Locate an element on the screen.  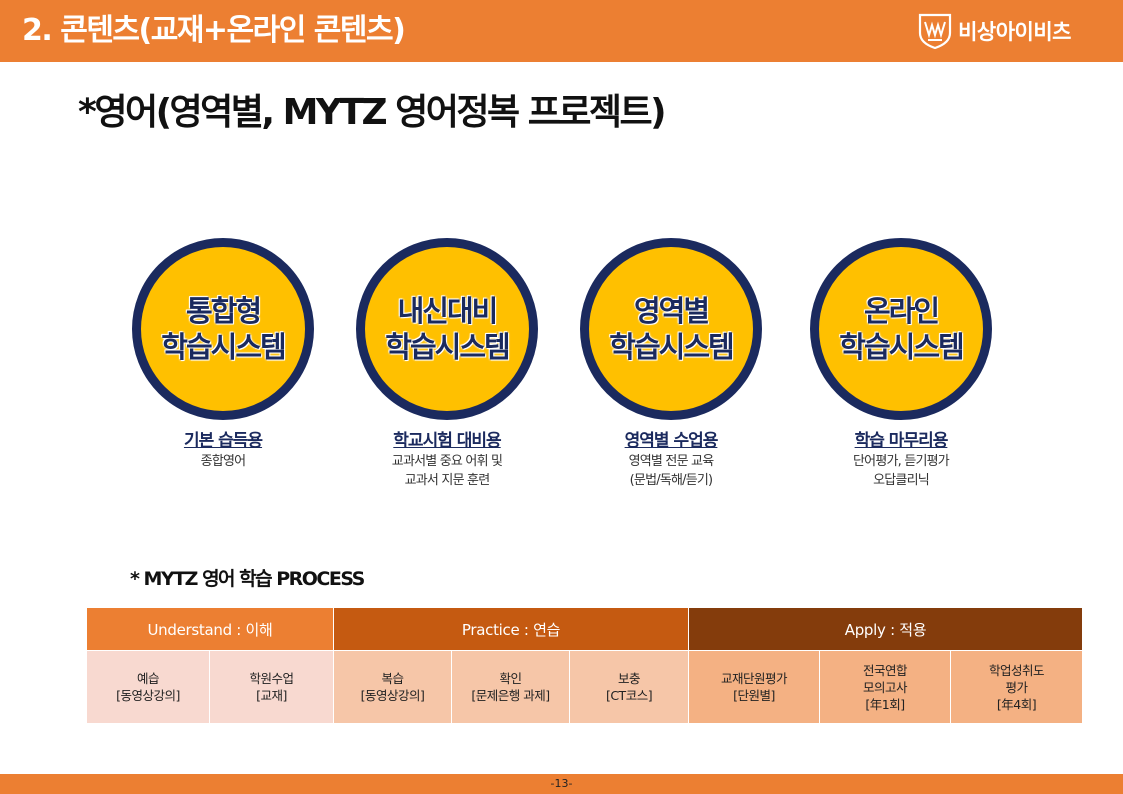
process-step: 전국연합 모의고사 [年1회] is located at coordinates (885, 687).